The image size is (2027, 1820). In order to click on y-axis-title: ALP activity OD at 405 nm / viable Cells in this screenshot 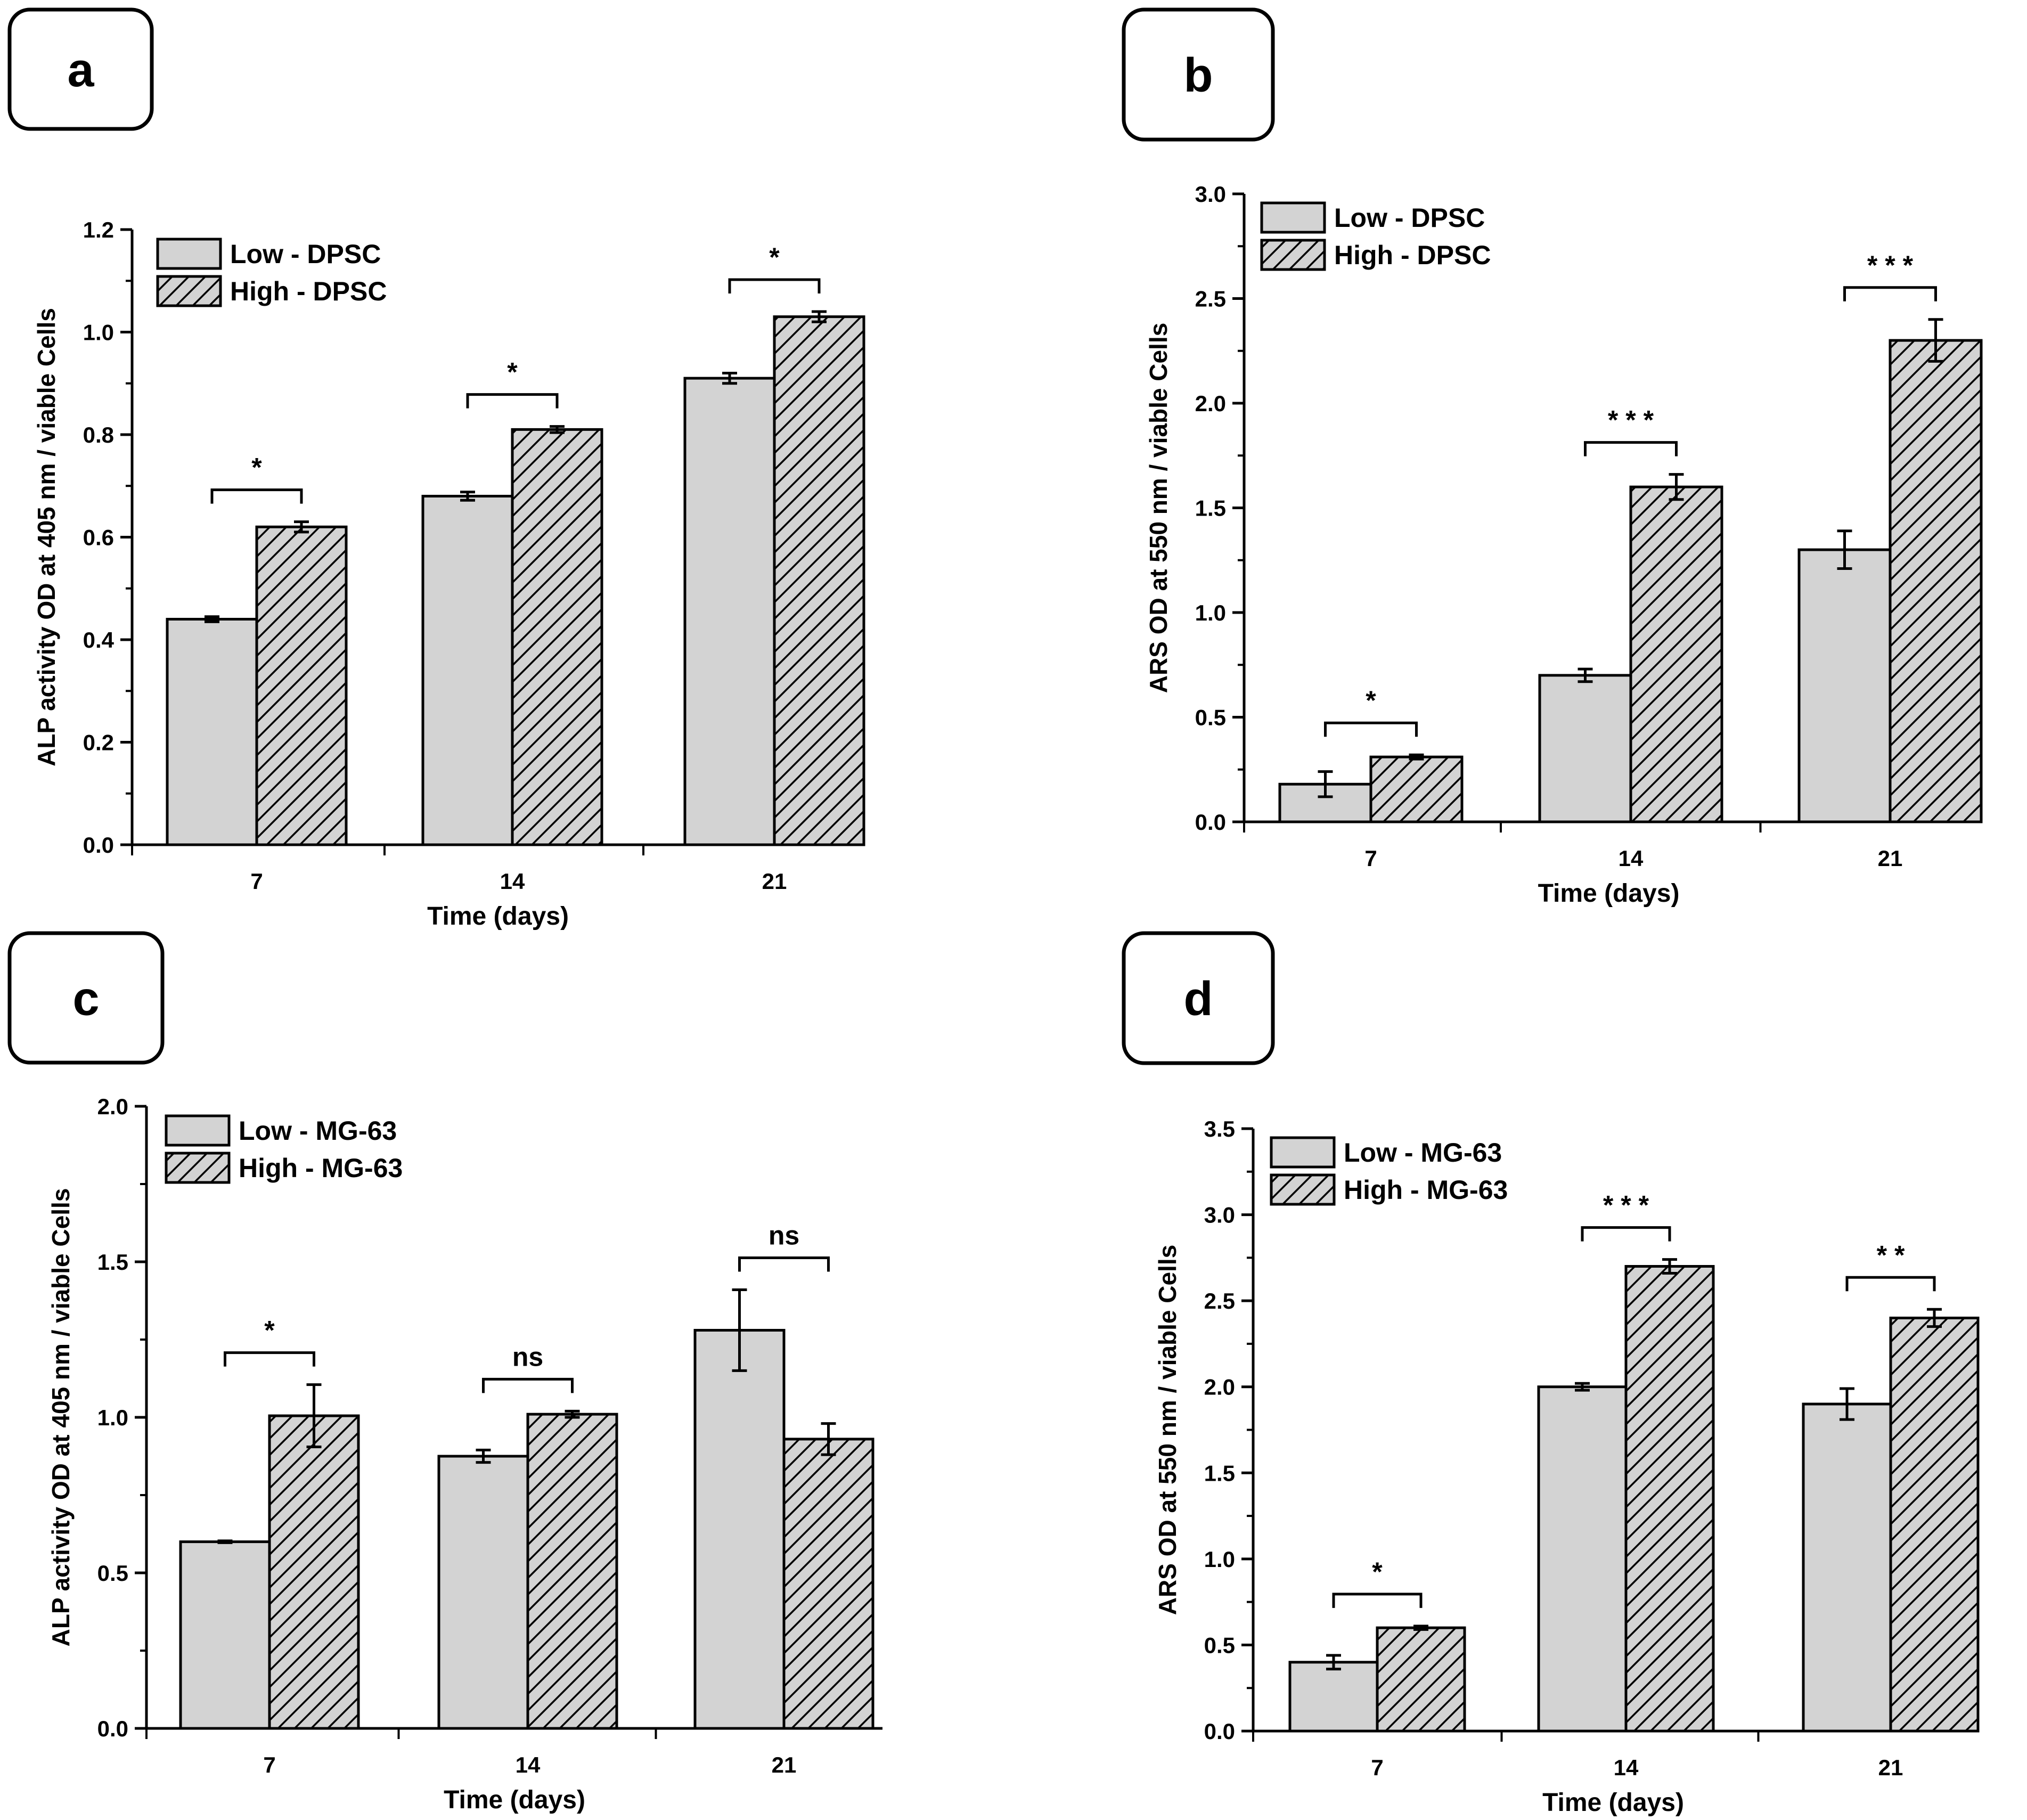, I will do `click(46, 537)`.